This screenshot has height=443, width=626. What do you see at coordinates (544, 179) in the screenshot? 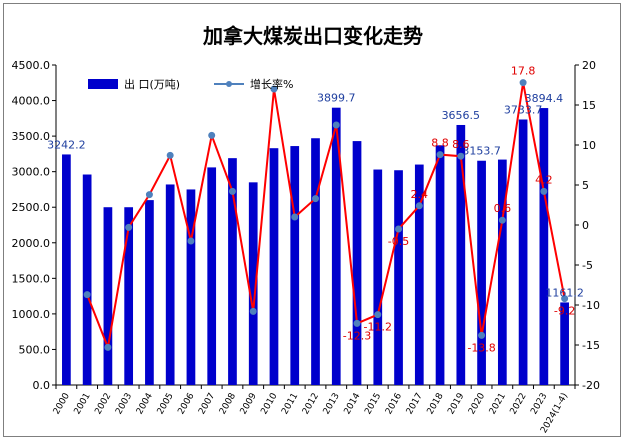
I see `rate-value-label: 4.2` at bounding box center [544, 179].